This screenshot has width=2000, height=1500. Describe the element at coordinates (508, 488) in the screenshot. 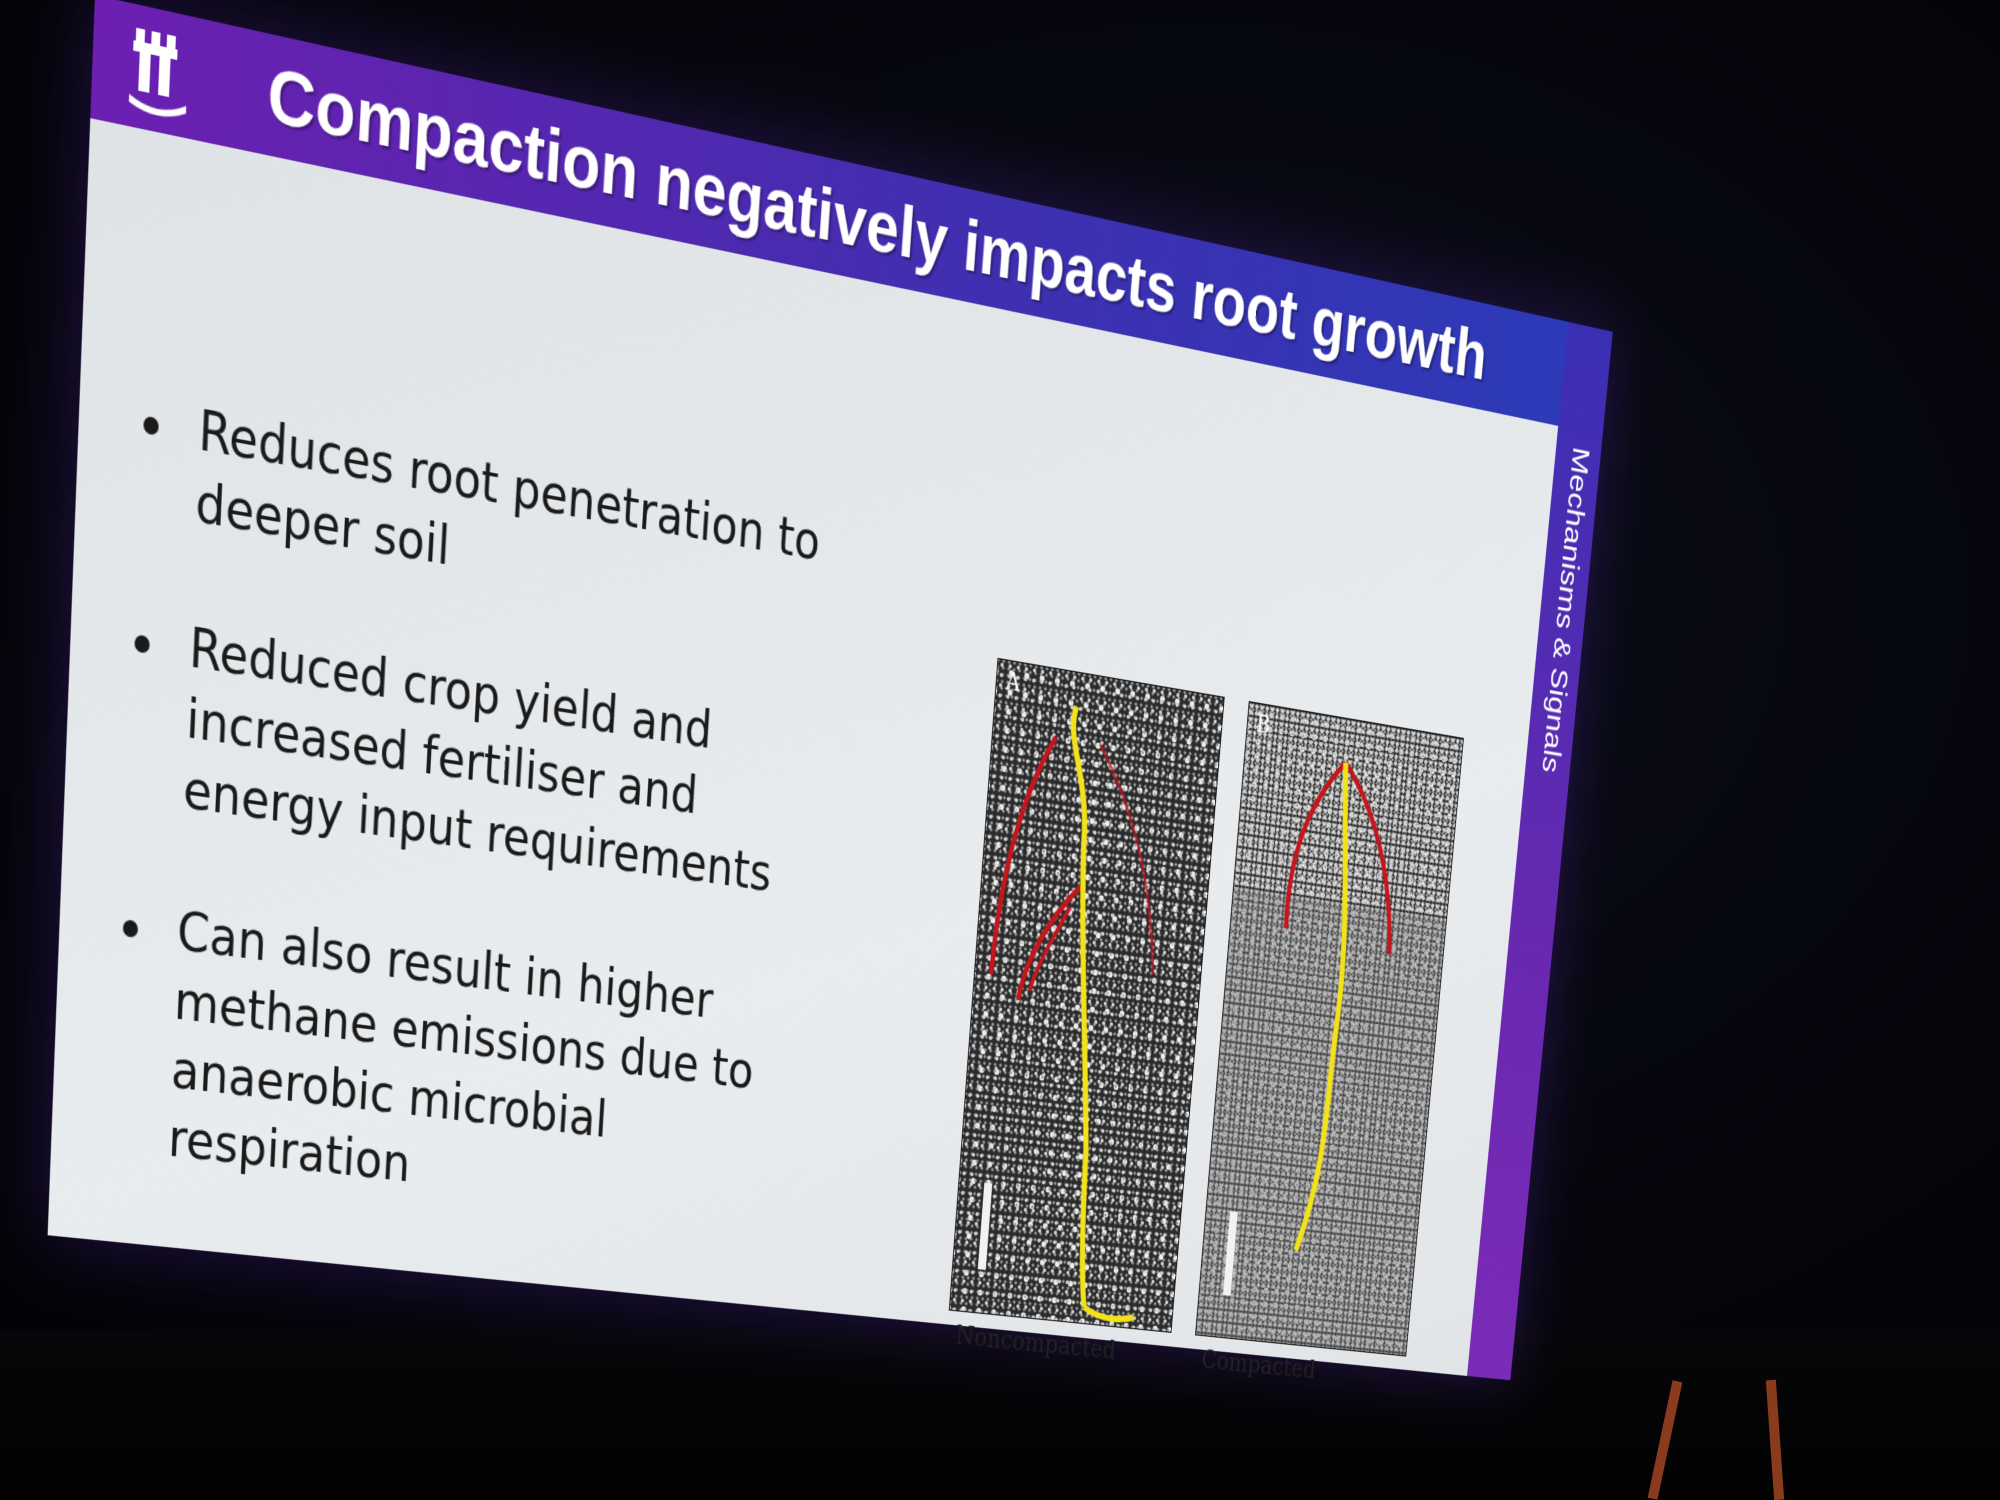

I see `bullet-text: Reduces root penetration to deeper soil` at that location.